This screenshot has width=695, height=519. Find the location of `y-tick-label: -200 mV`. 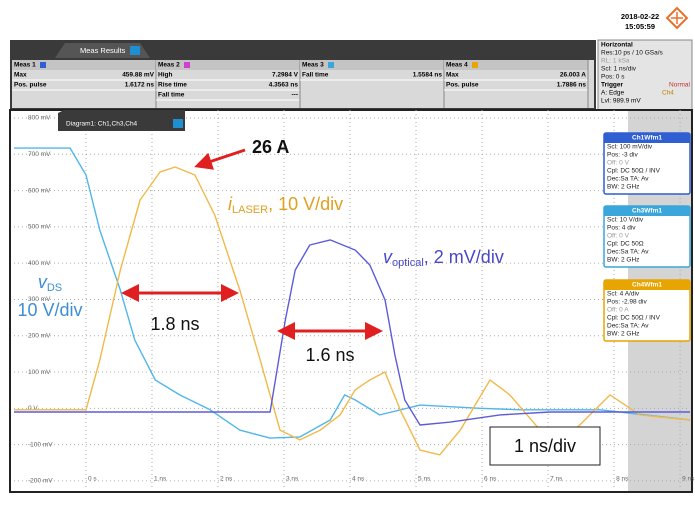

y-tick-label: -200 mV is located at coordinates (40, 481).